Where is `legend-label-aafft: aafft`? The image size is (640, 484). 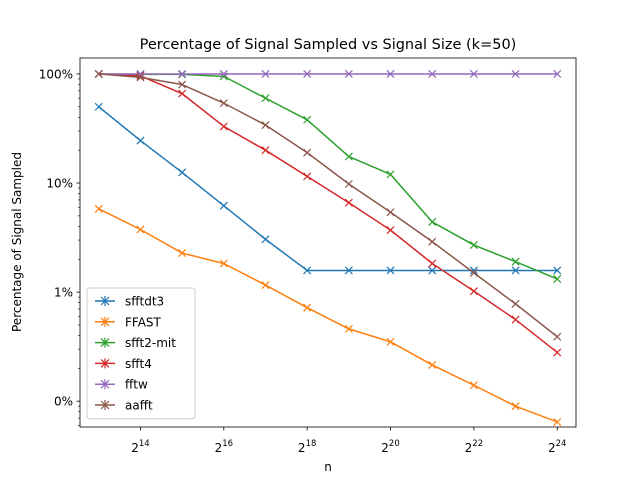
legend-label-aafft: aafft is located at coordinates (139, 406).